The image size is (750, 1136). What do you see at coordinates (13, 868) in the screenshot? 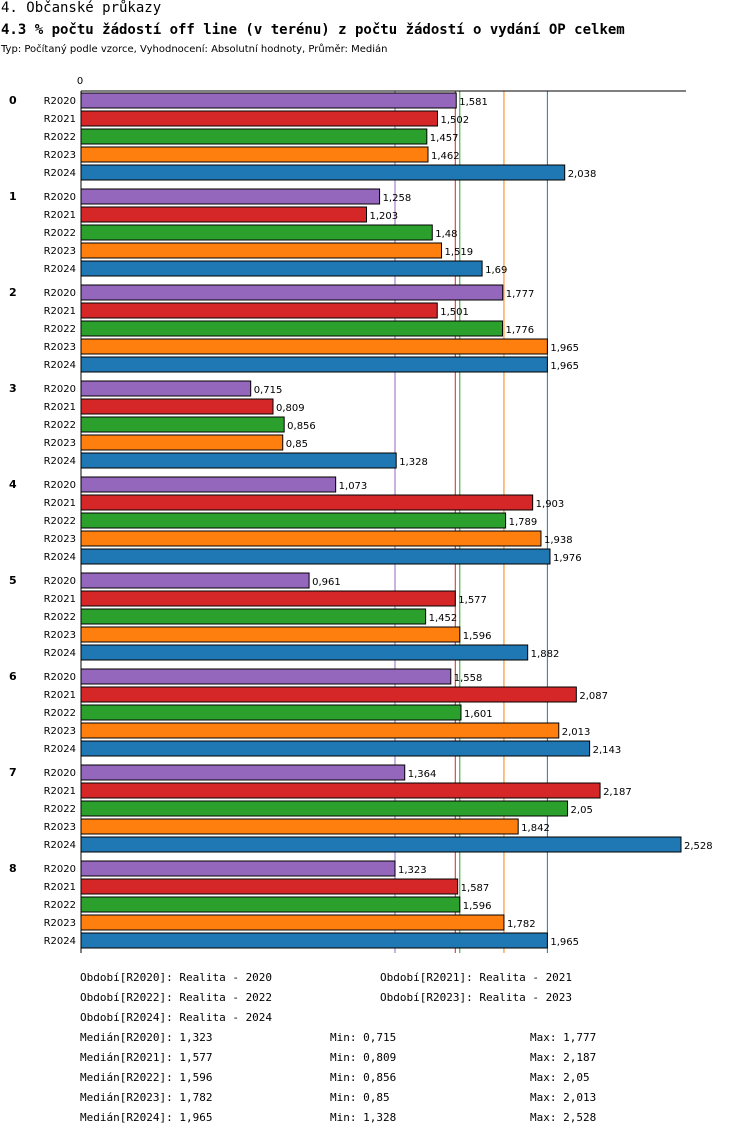
I see `group-label: 8` at bounding box center [13, 868].